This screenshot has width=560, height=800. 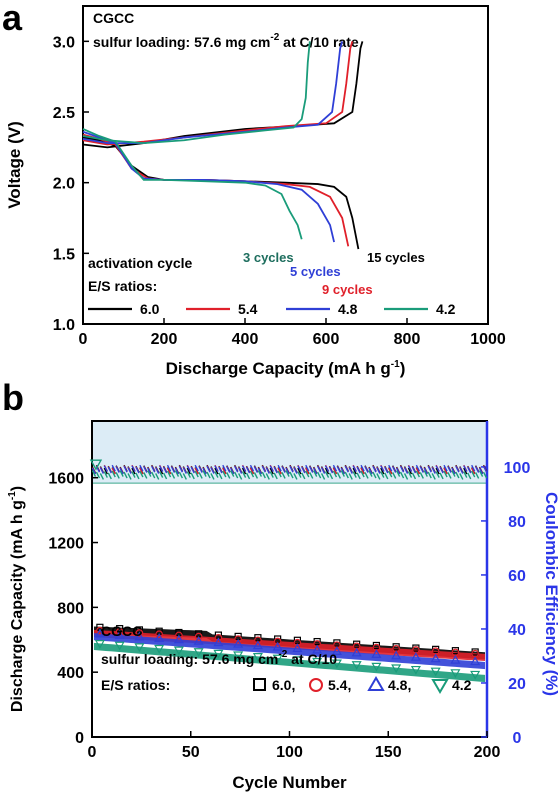 I want to click on x-tick-label: 200, so click(x=164, y=339).